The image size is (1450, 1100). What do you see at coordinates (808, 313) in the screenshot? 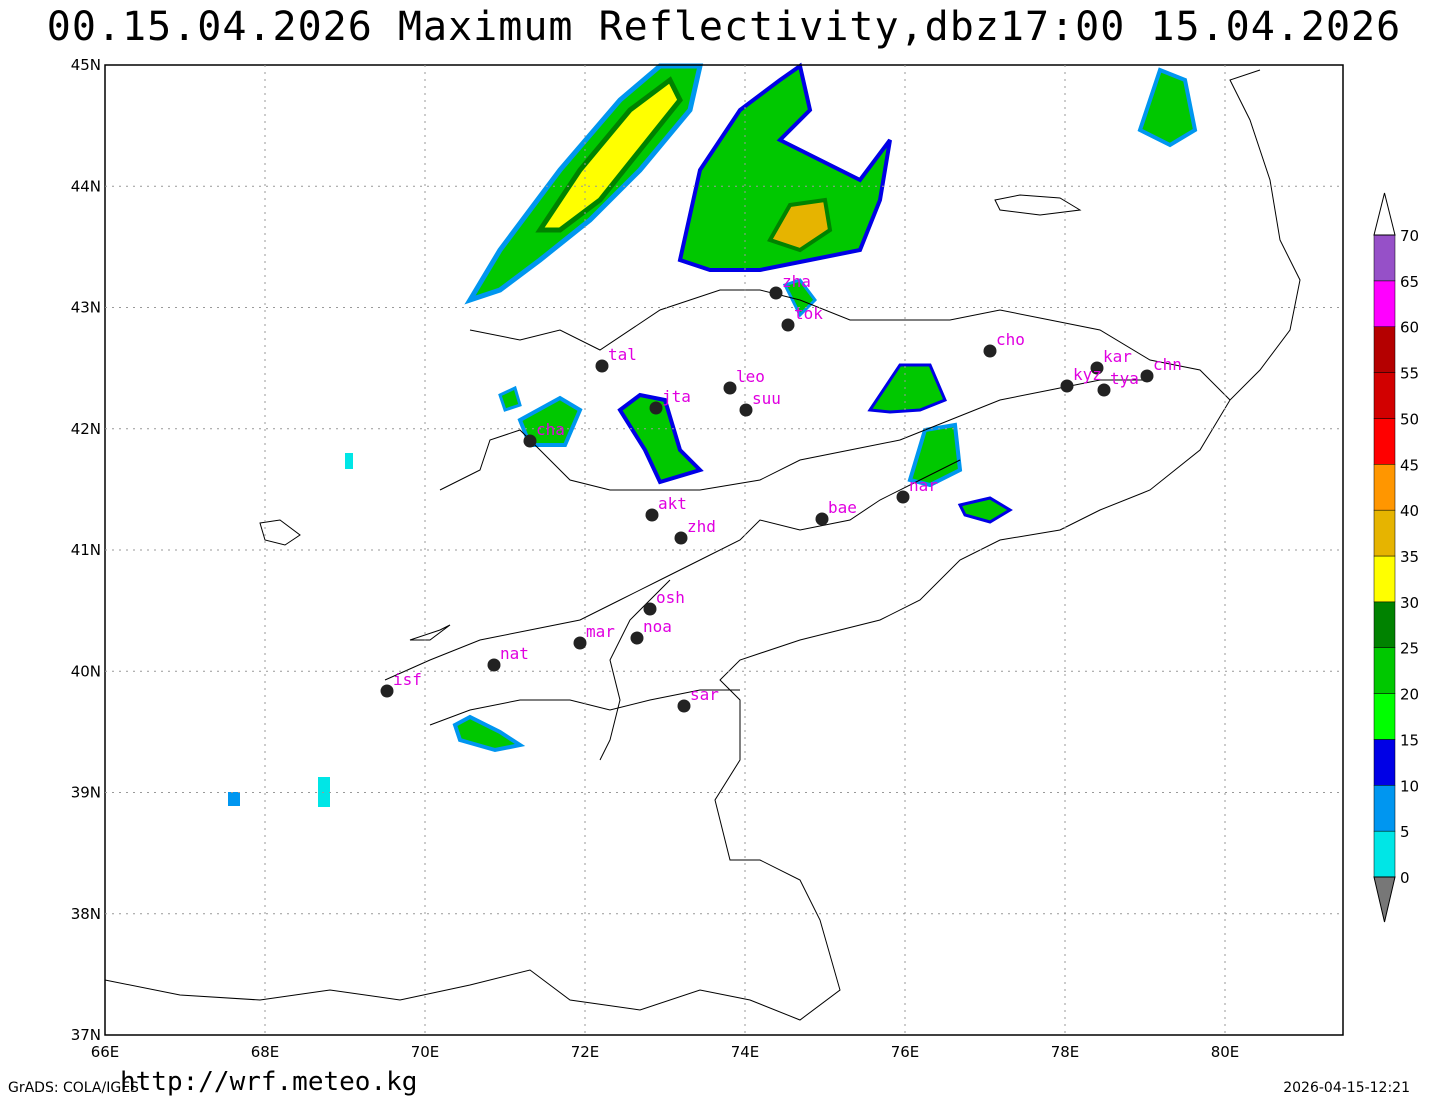
I see `station-label: tok` at bounding box center [808, 313].